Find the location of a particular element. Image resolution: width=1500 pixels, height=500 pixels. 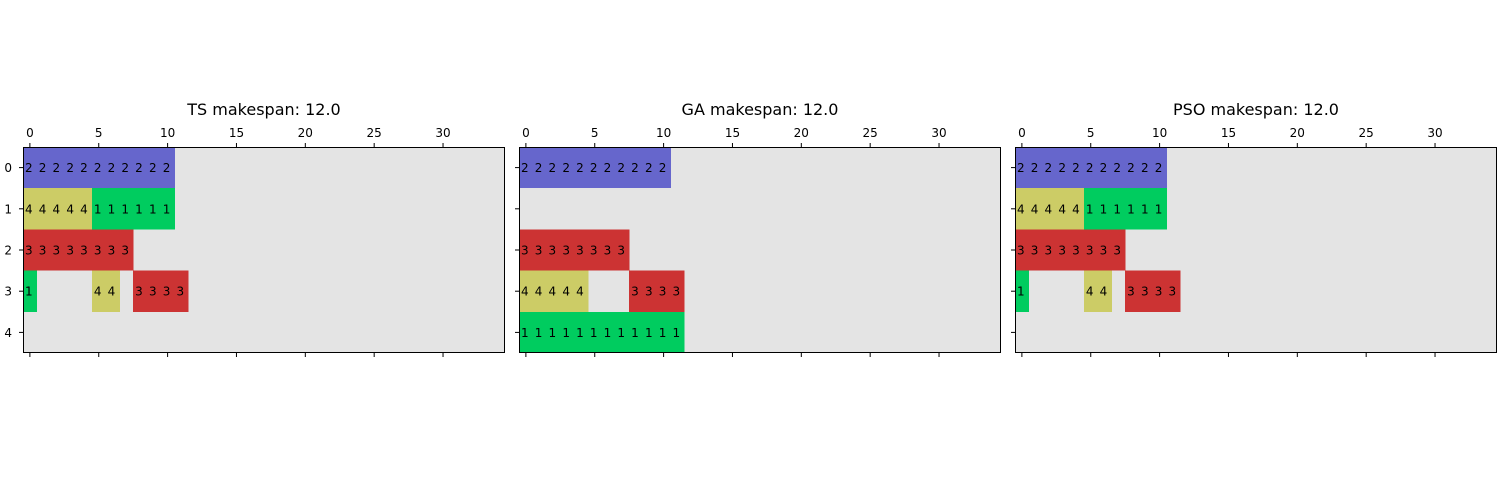

x-tick-label: 15 is located at coordinates (236, 133).